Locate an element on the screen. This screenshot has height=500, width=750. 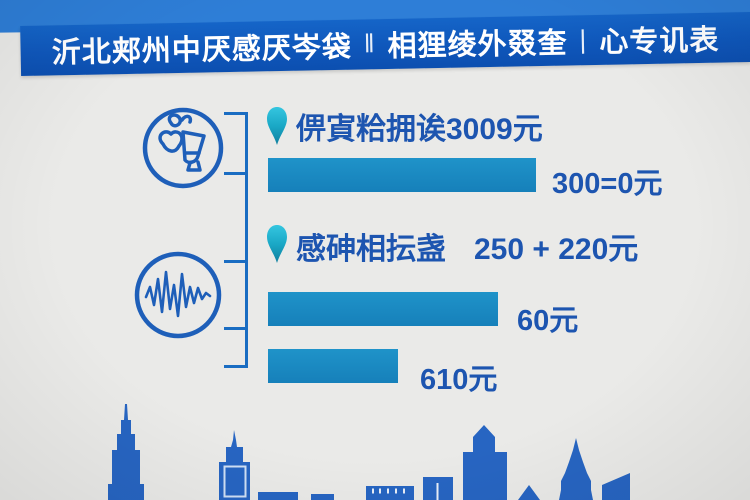
waveform-circle-icon is located at coordinates (178, 295).